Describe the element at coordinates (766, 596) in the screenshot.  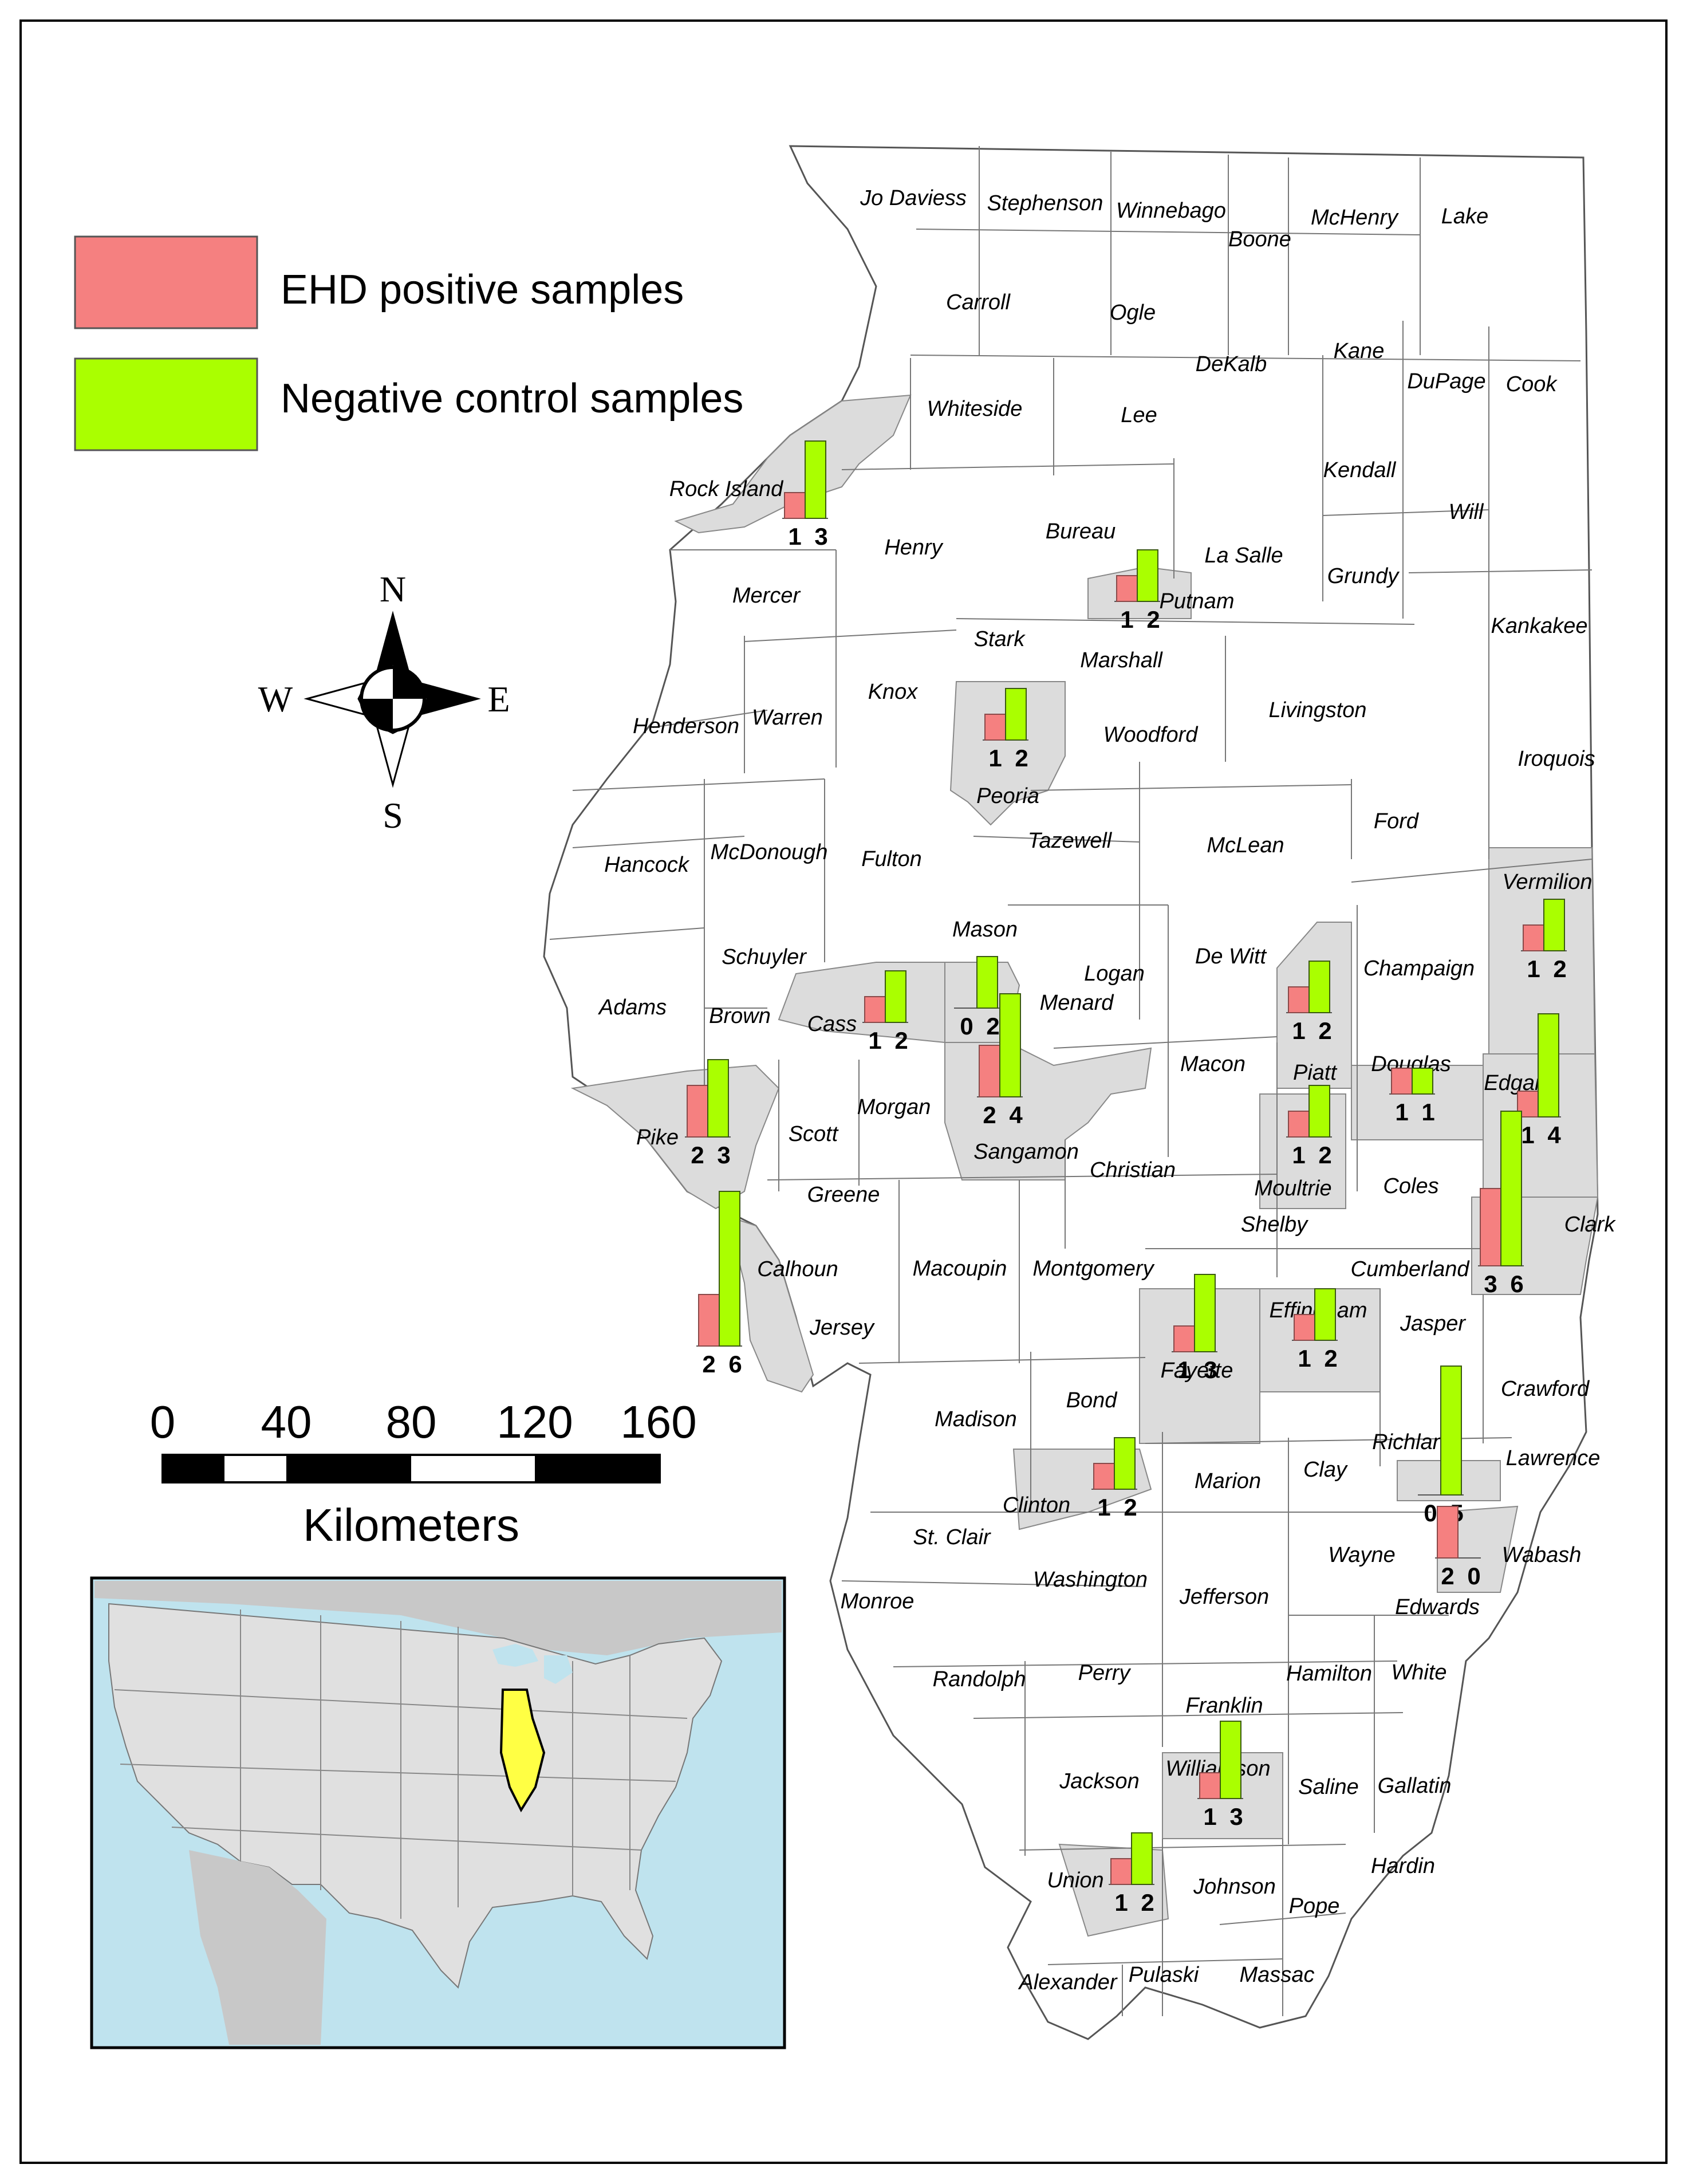
I see `county-label: Mercer` at that location.